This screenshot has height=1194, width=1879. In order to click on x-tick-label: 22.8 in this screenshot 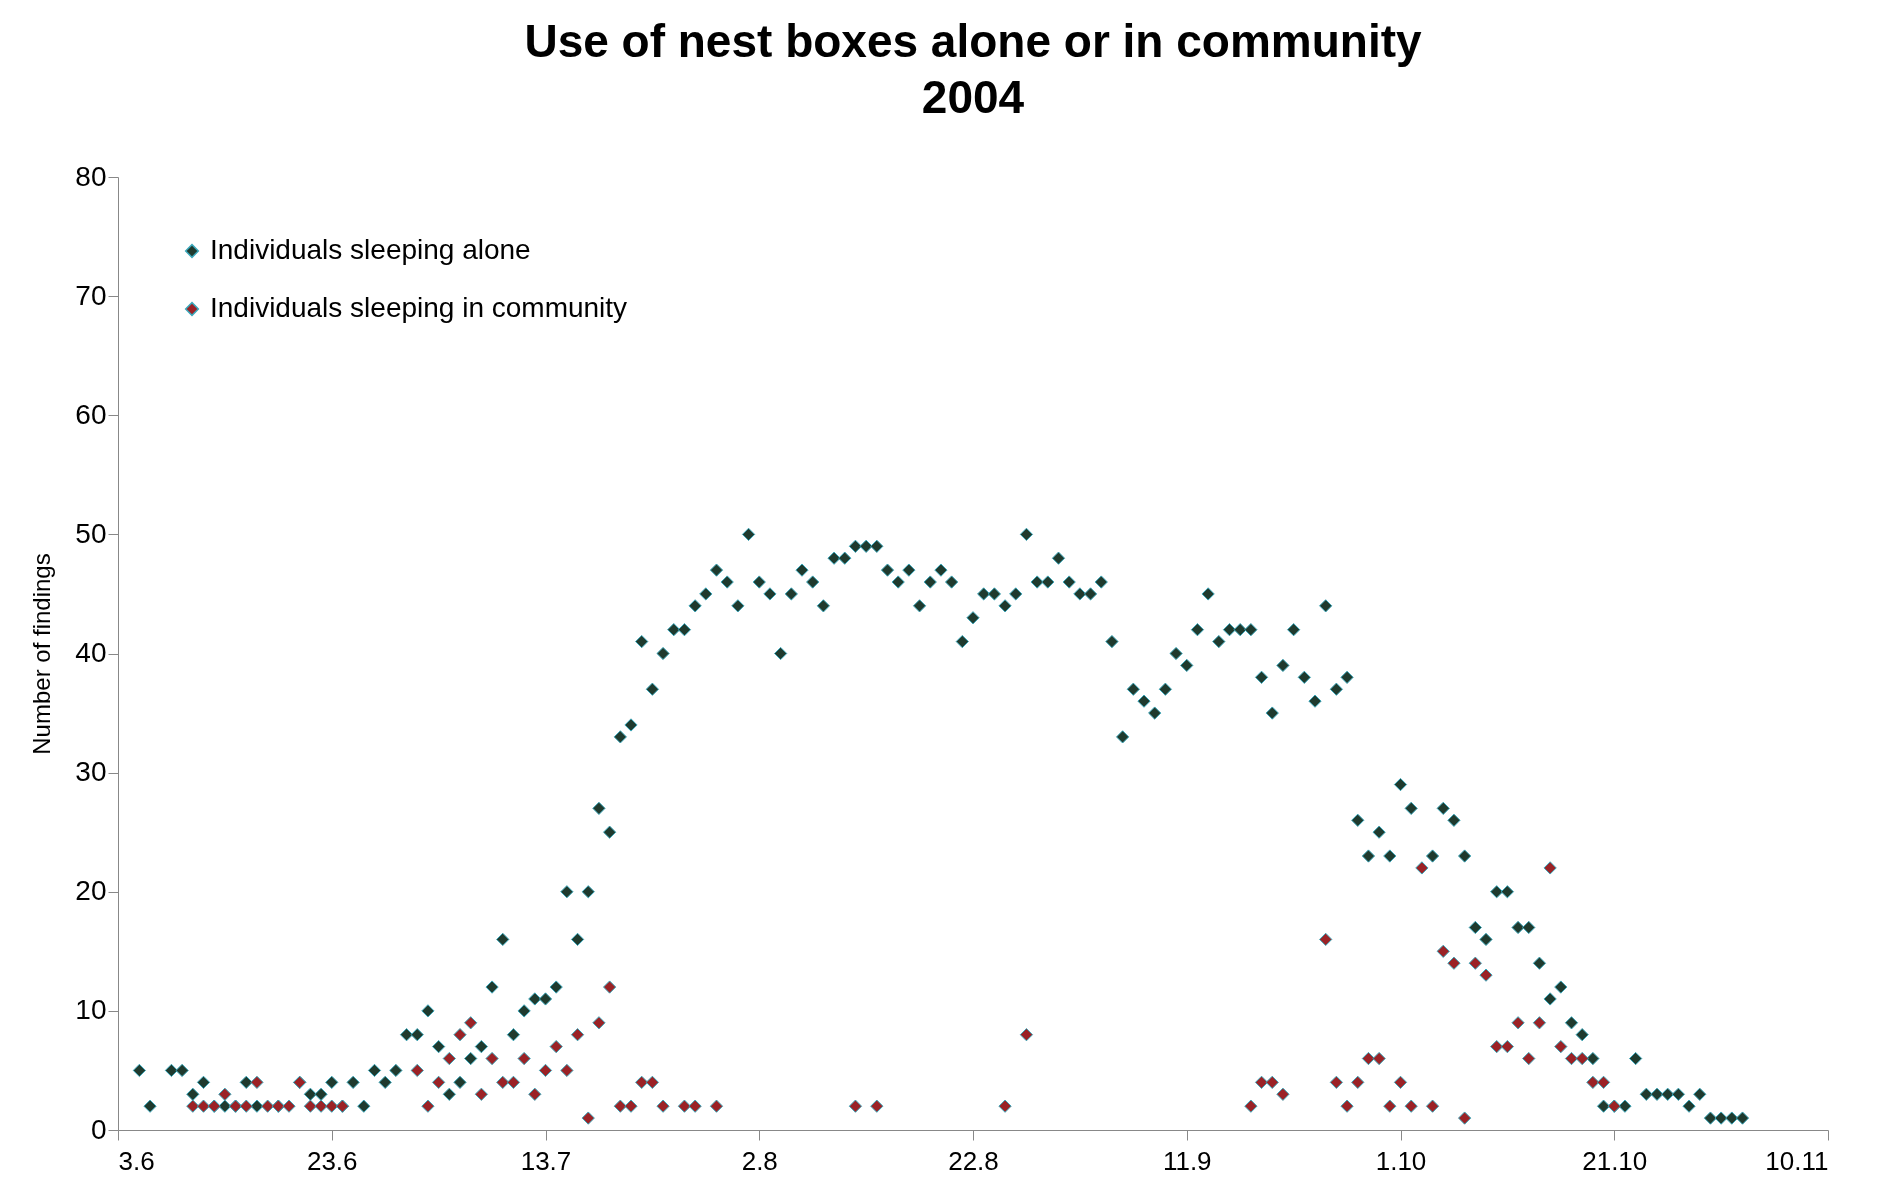, I will do `click(973, 1160)`.